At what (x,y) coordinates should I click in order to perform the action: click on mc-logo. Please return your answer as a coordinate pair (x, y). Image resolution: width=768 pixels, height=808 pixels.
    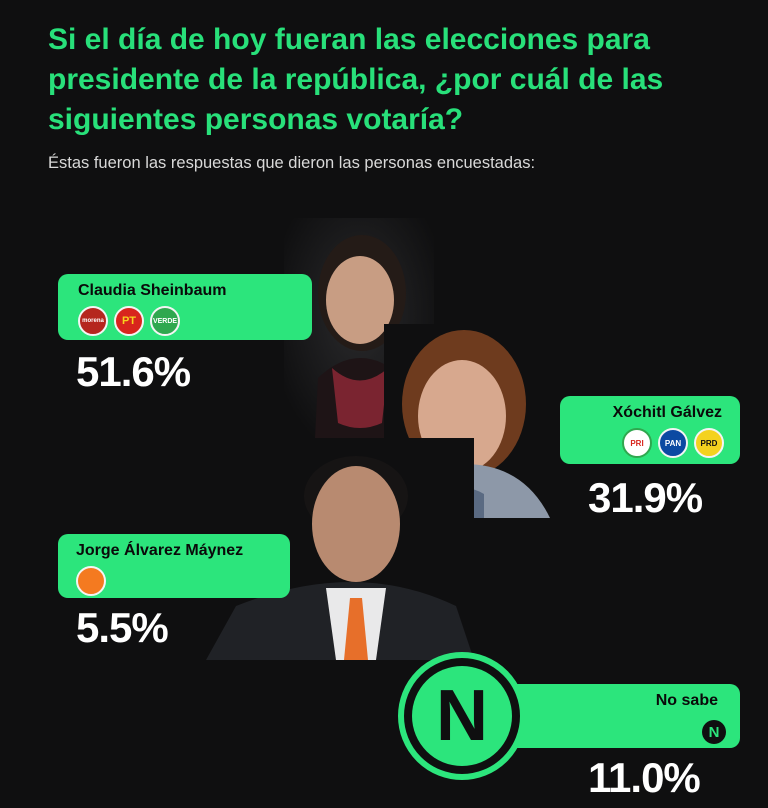
    Looking at the image, I should click on (91, 581).